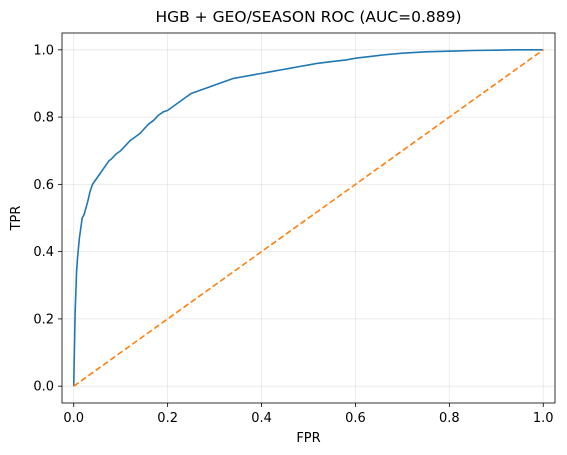  What do you see at coordinates (73, 418) in the screenshot?
I see `x-tick-label: 0.0` at bounding box center [73, 418].